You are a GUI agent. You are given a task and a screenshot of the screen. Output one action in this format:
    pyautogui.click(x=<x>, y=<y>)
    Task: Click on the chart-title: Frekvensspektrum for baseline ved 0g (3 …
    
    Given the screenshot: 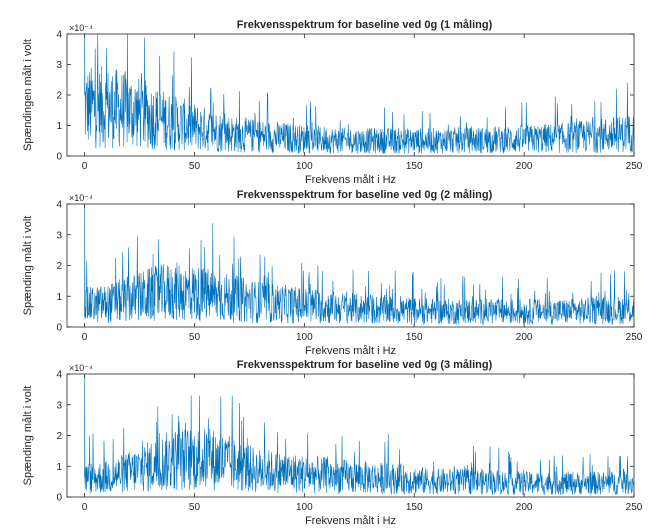 What is the action you would take?
    pyautogui.click(x=365, y=365)
    